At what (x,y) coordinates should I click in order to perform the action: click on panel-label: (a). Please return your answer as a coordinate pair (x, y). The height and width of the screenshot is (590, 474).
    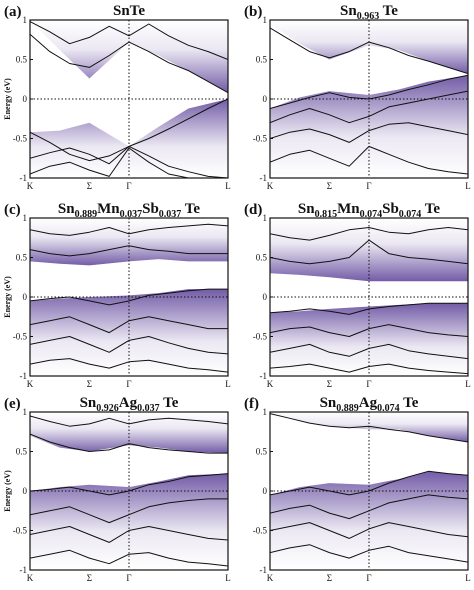
    Looking at the image, I should click on (13, 12).